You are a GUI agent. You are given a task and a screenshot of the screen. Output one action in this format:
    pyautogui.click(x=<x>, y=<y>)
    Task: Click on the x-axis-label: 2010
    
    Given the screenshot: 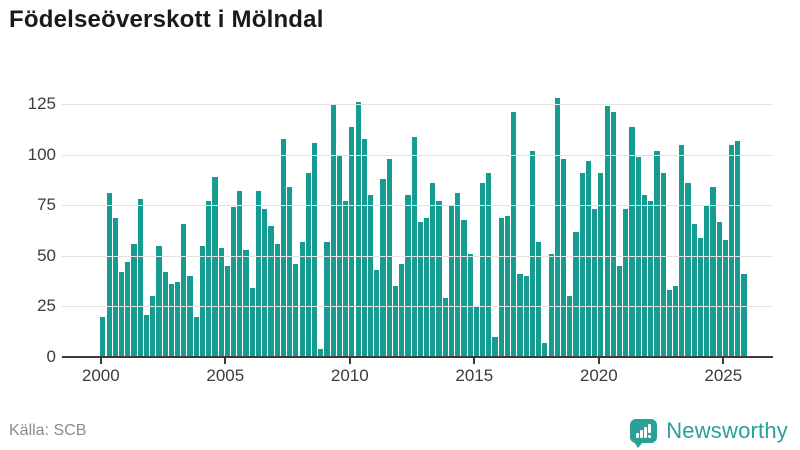 What is the action you would take?
    pyautogui.click(x=349, y=375)
    